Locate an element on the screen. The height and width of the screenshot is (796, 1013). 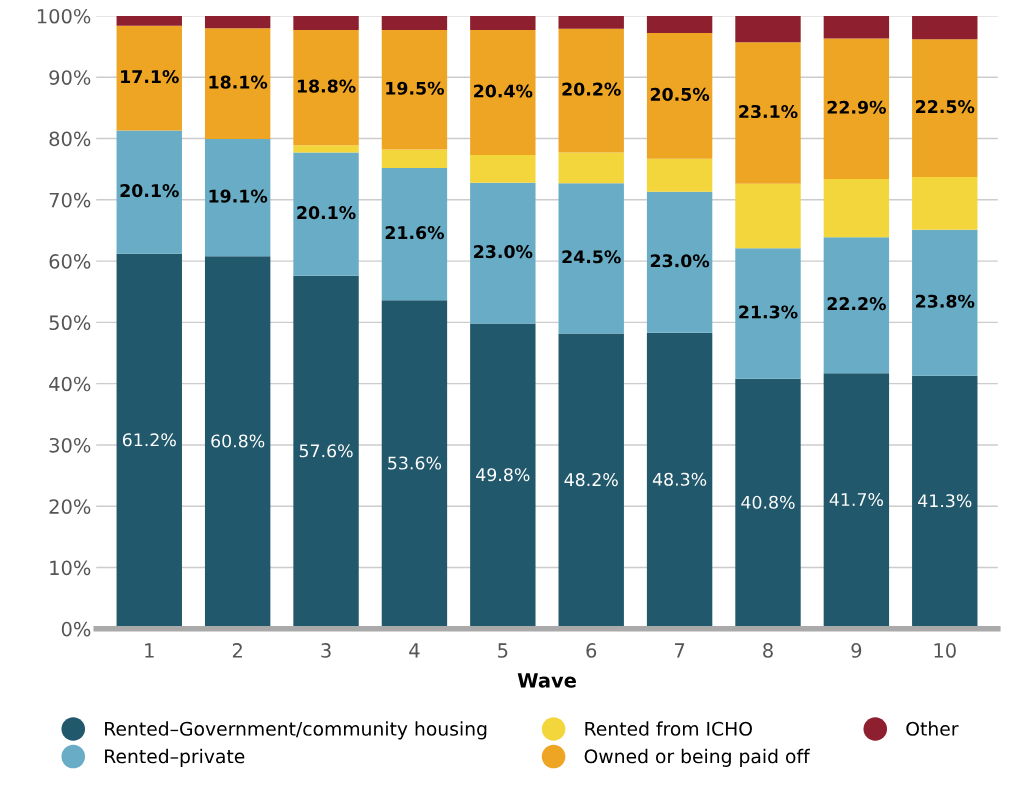
x-axis-title: Wave is located at coordinates (546, 680).